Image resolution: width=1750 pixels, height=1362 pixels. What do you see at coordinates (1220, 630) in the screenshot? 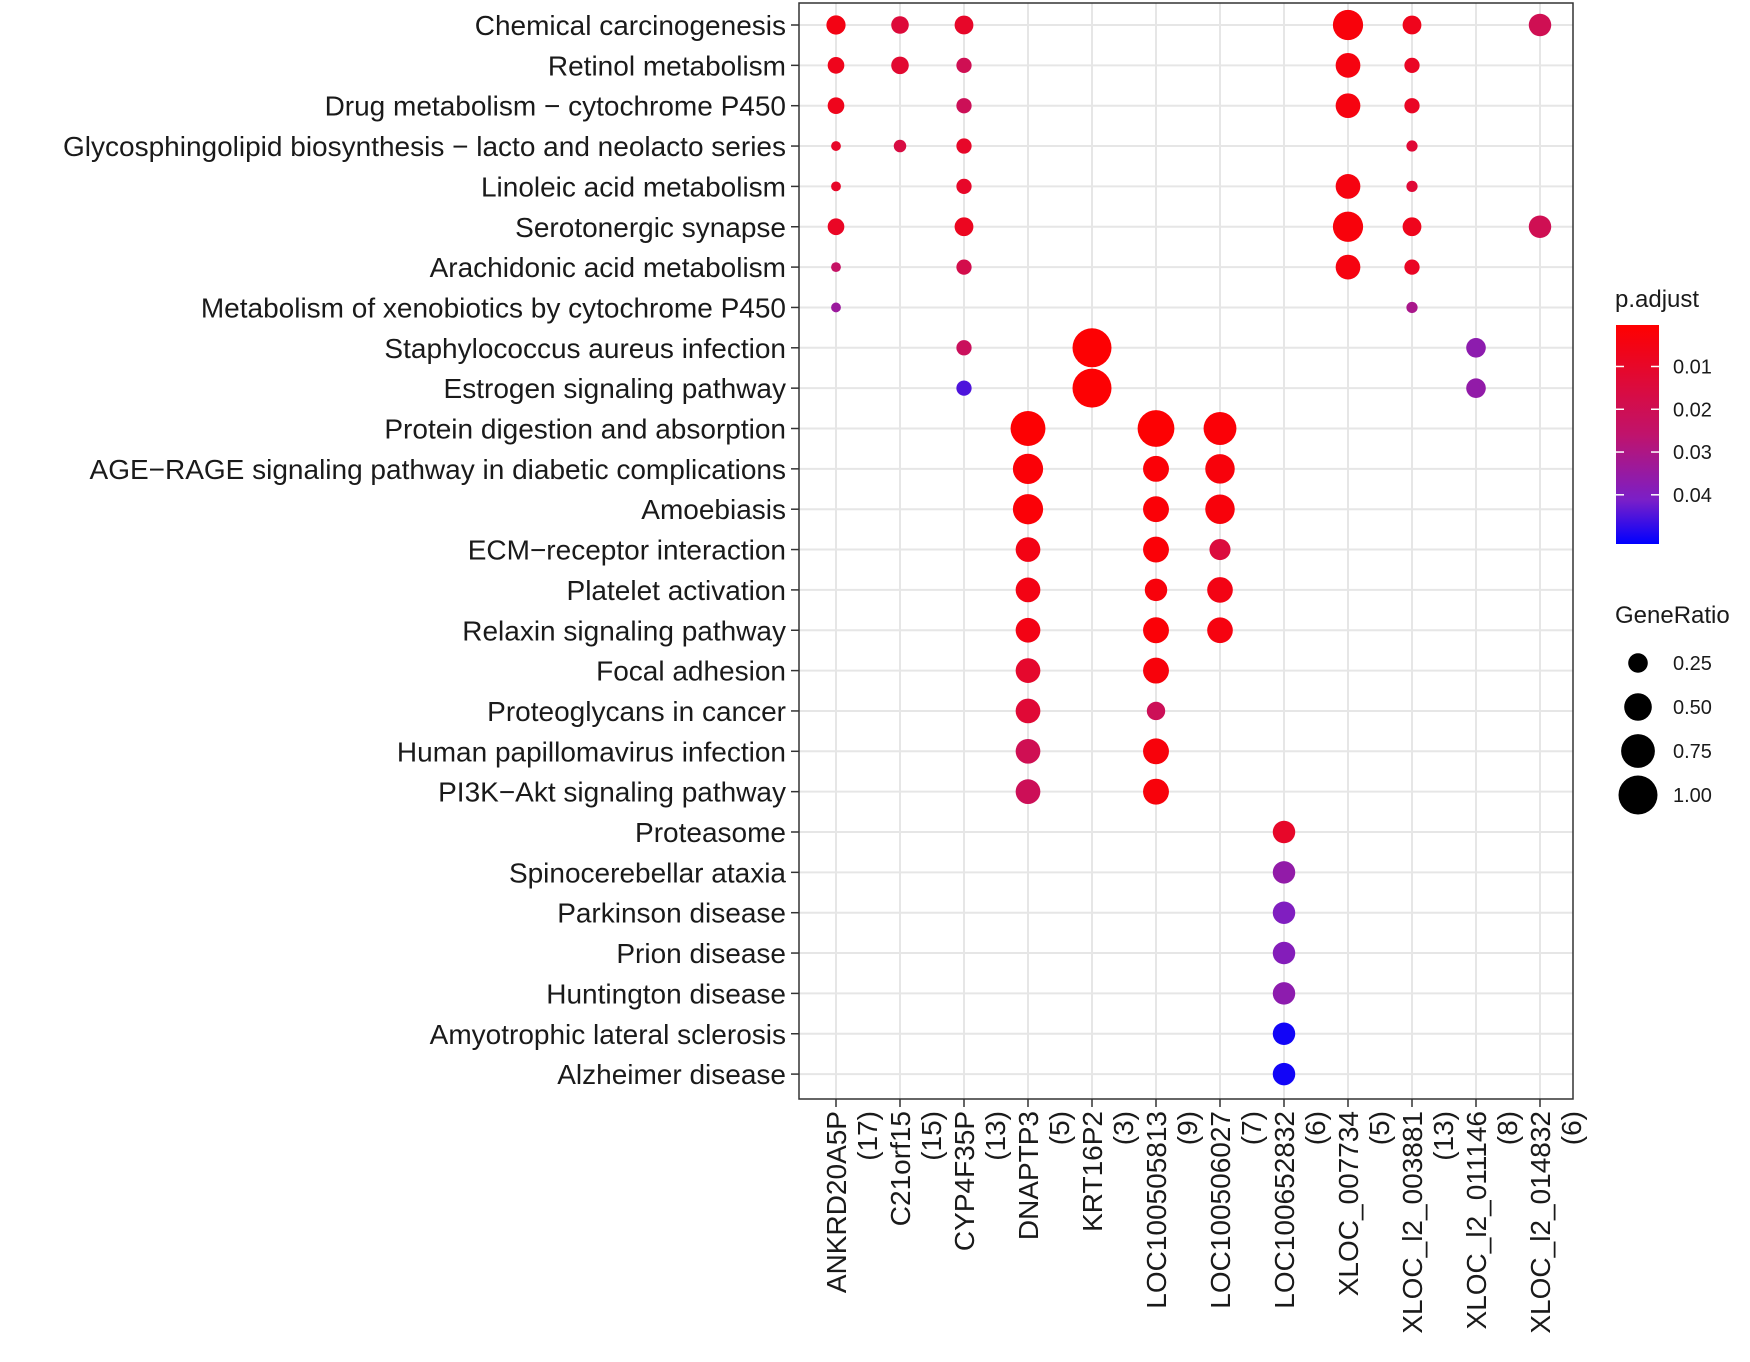
I see `dot-loc100506027-relaxin-signaling-pathway` at bounding box center [1220, 630].